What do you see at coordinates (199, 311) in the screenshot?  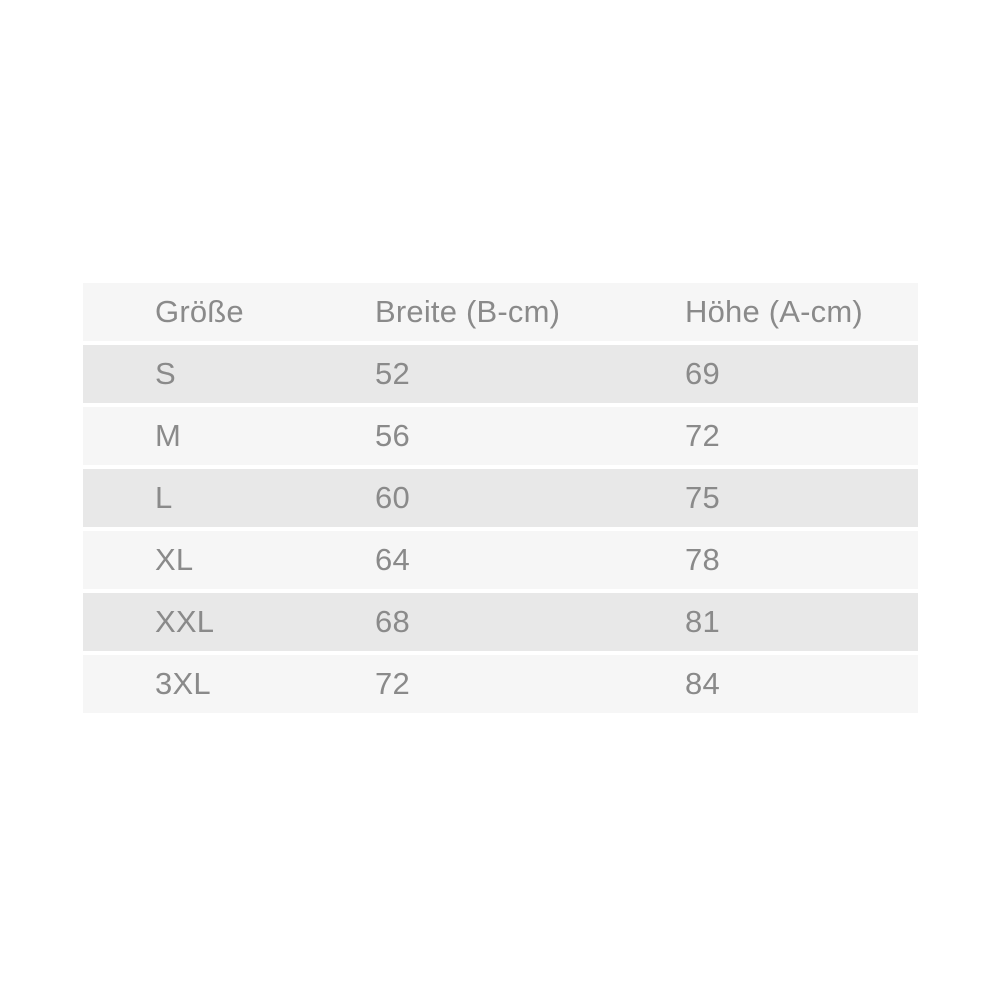 I see `column-header-size: Größe` at bounding box center [199, 311].